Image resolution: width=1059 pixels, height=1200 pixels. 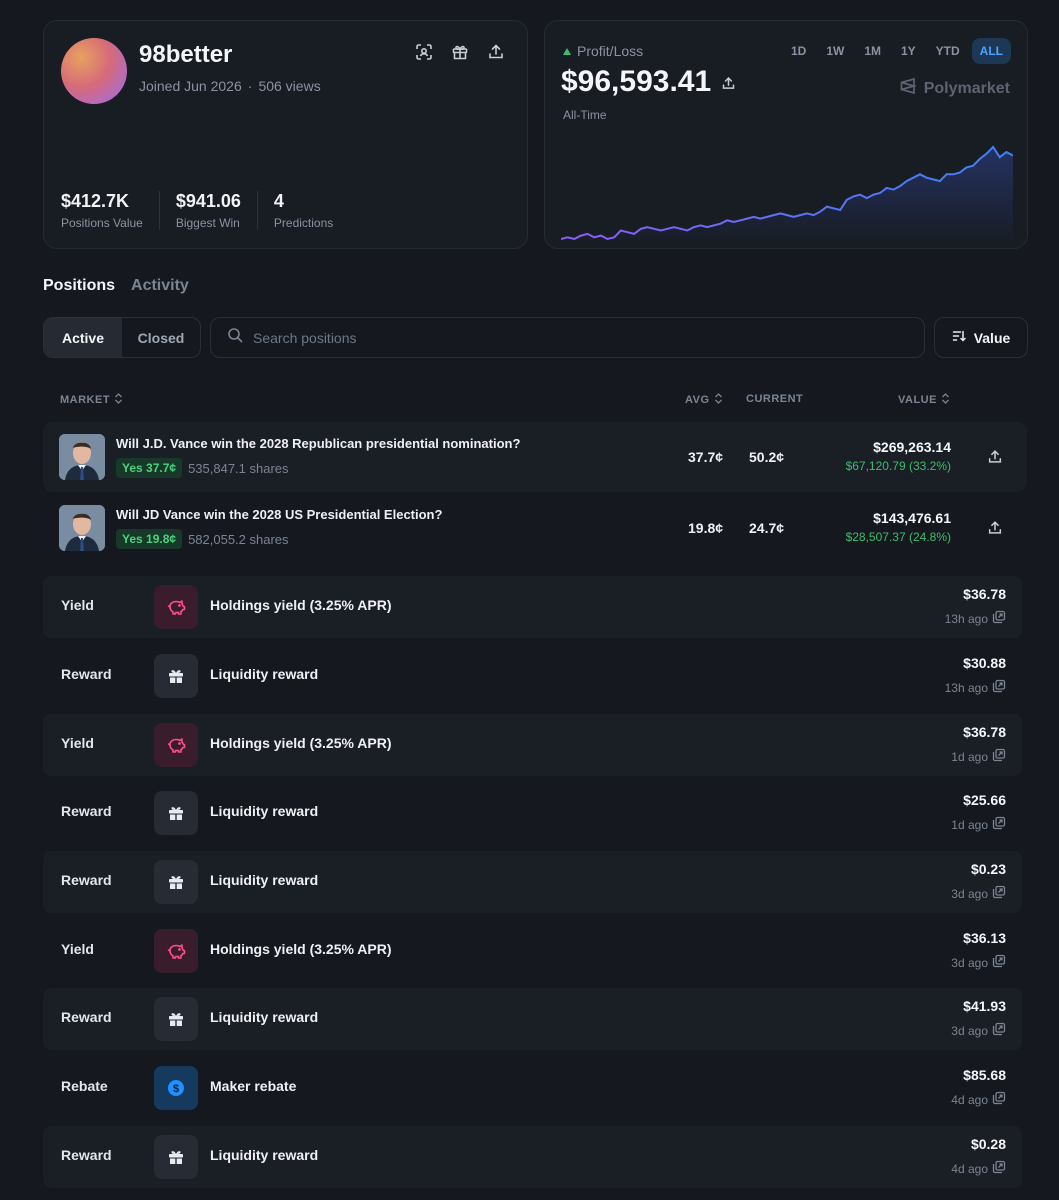 I want to click on range-1m: 1M, so click(x=872, y=51).